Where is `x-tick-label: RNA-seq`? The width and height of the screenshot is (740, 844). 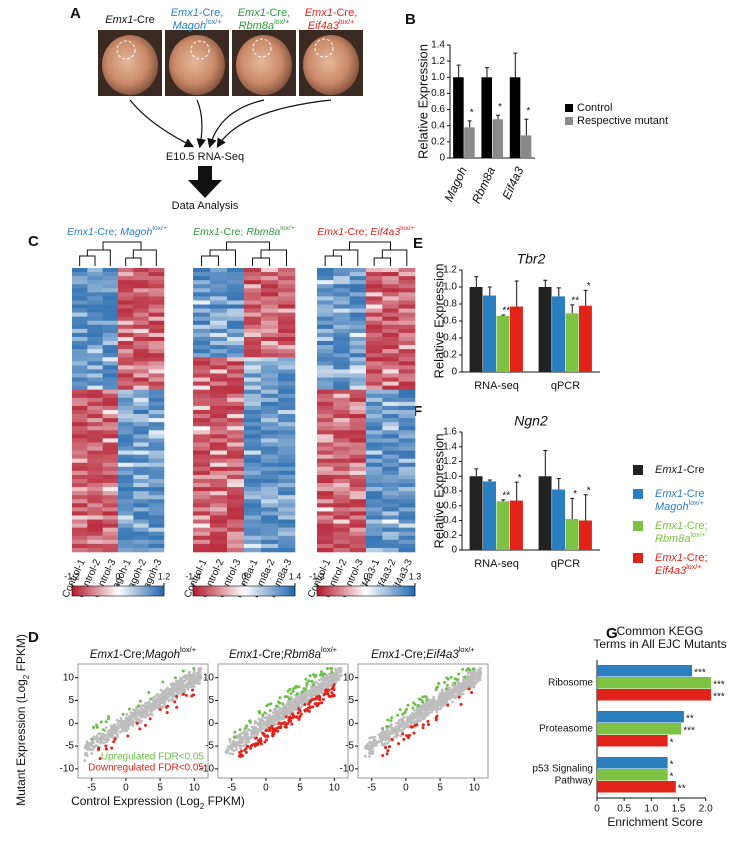 x-tick-label: RNA-seq is located at coordinates (496, 386).